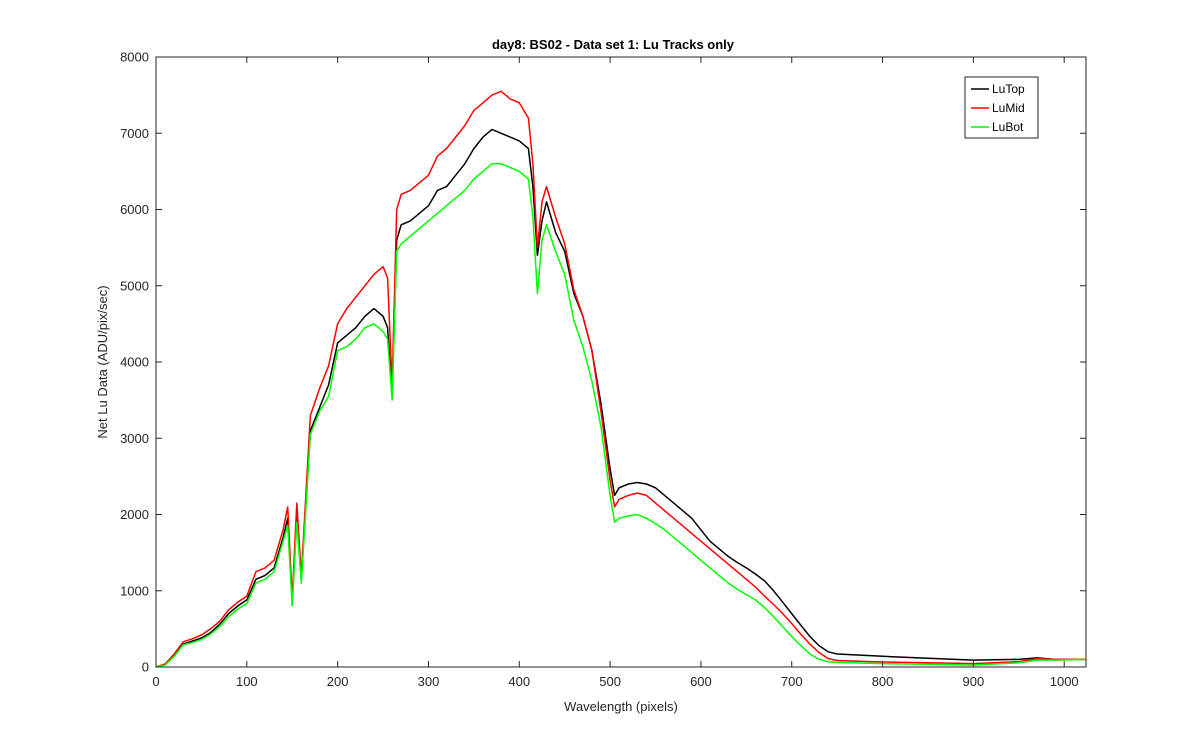 Image resolution: width=1200 pixels, height=750 pixels. Describe the element at coordinates (883, 681) in the screenshot. I see `x-tick-label: 800` at that location.